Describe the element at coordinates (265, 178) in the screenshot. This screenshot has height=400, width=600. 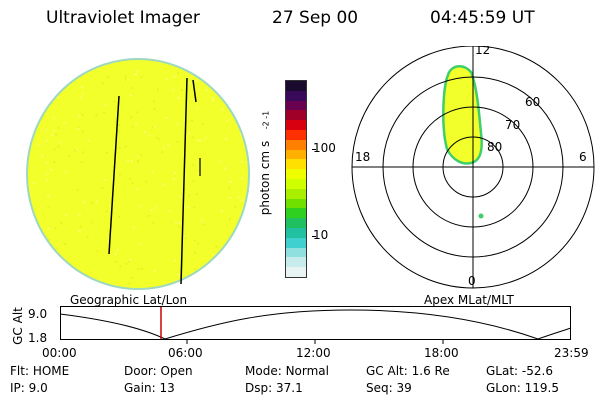
I see `colorbar-label: photon cm s` at that location.